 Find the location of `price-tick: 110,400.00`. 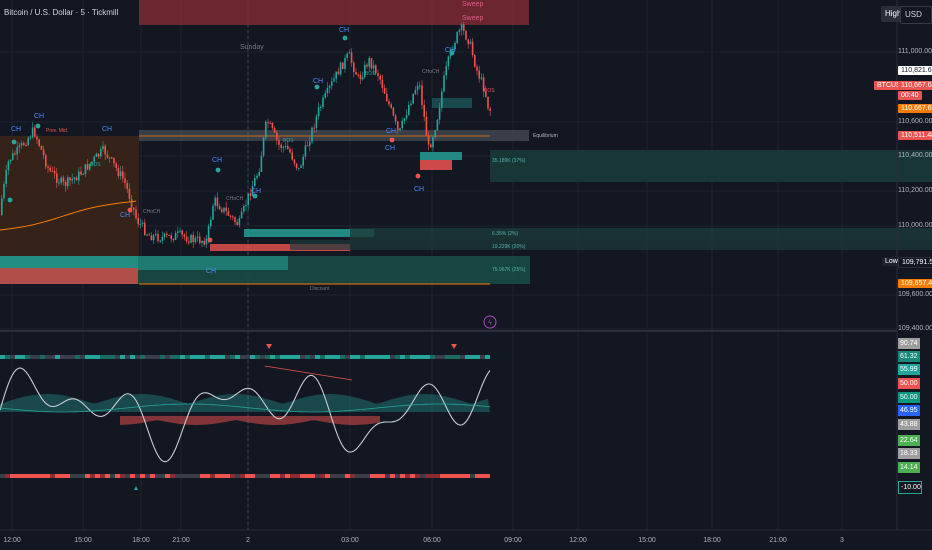

price-tick: 110,400.00 is located at coordinates (915, 155).